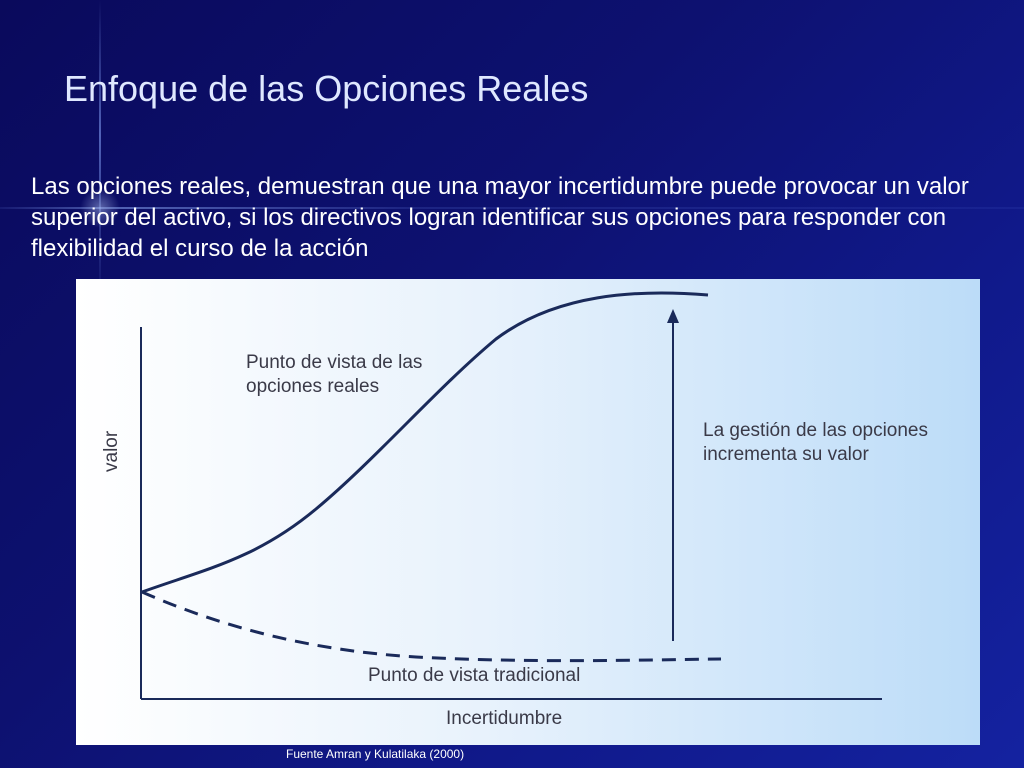 The height and width of the screenshot is (768, 1024). I want to click on decorative-star-glow, so click(100, 208).